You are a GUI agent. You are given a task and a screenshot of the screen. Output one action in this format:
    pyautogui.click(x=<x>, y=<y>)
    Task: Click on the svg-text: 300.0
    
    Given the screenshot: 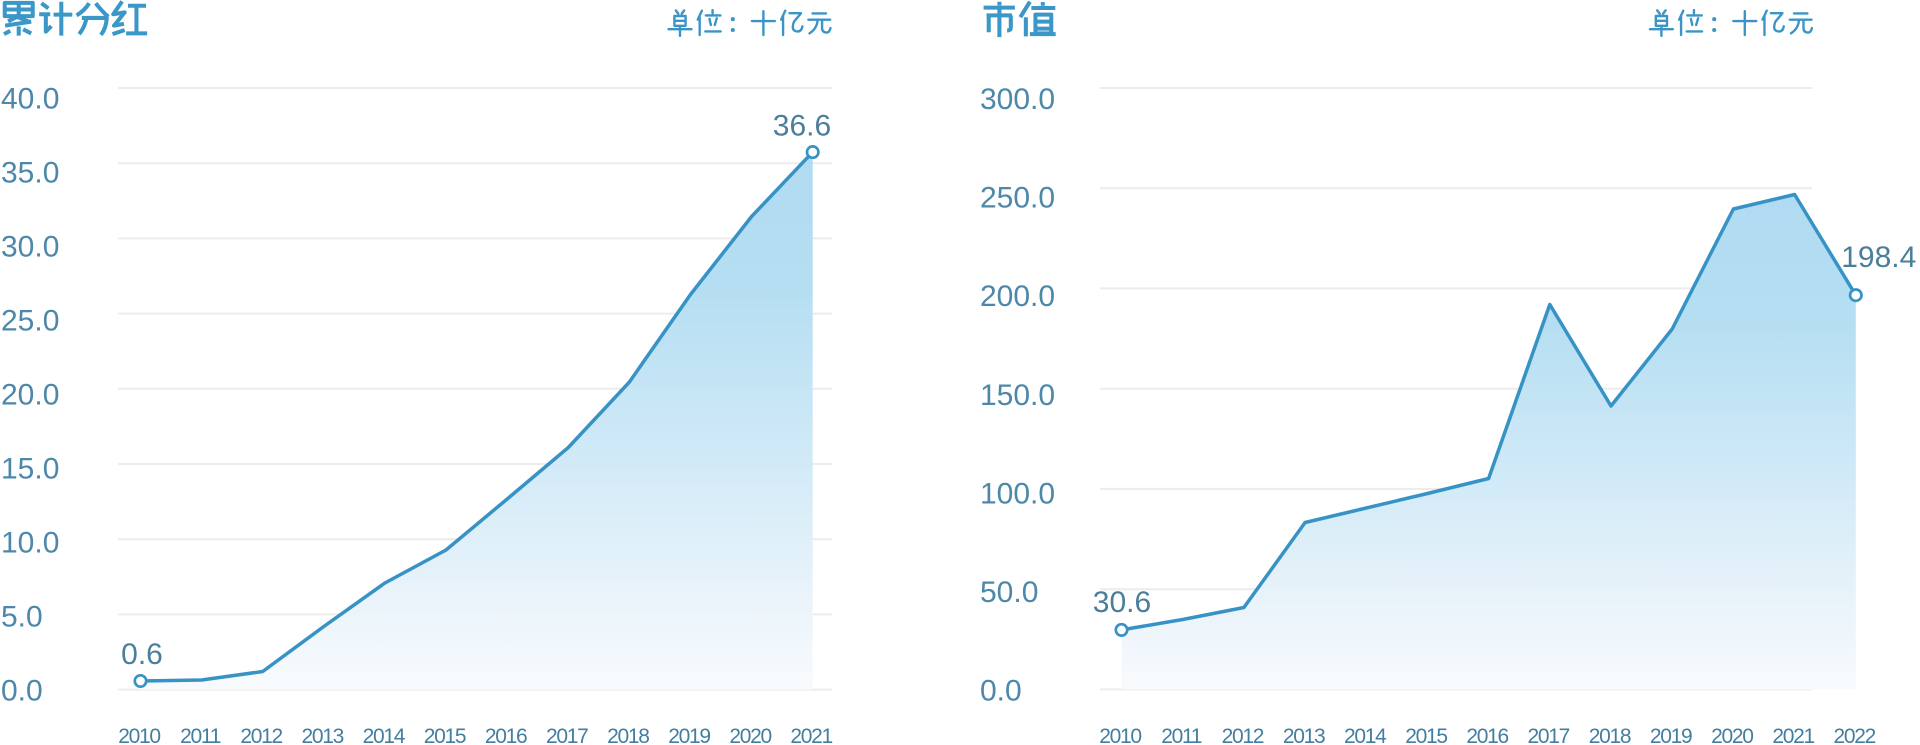 What is the action you would take?
    pyautogui.click(x=1017, y=99)
    